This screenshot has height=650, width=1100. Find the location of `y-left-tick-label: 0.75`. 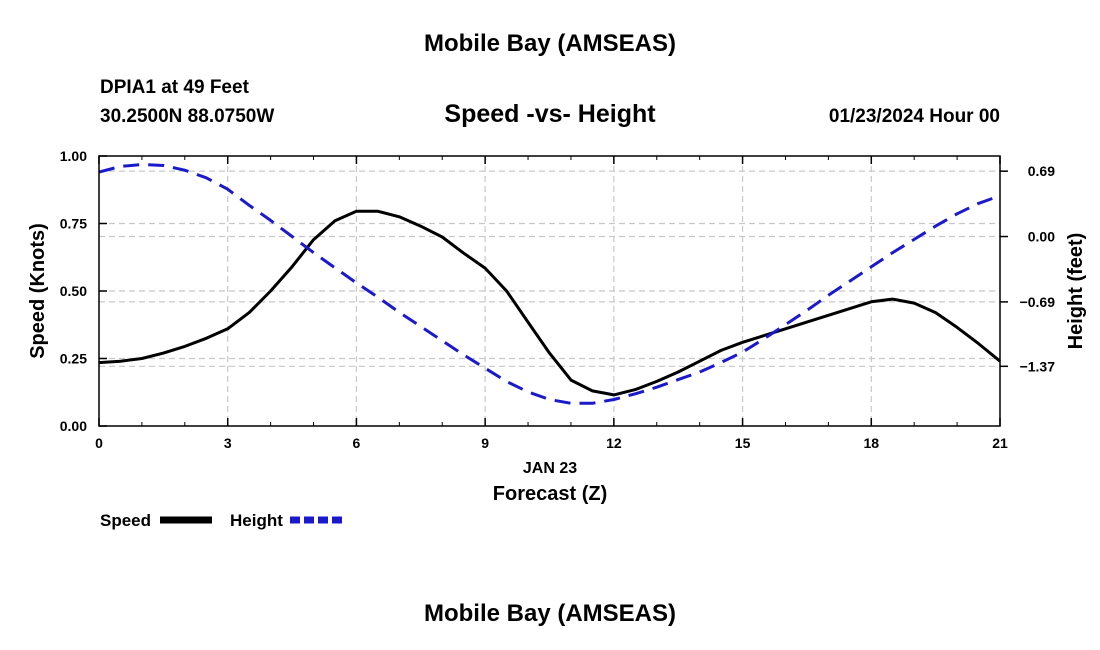

y-left-tick-label: 0.75 is located at coordinates (73, 224).